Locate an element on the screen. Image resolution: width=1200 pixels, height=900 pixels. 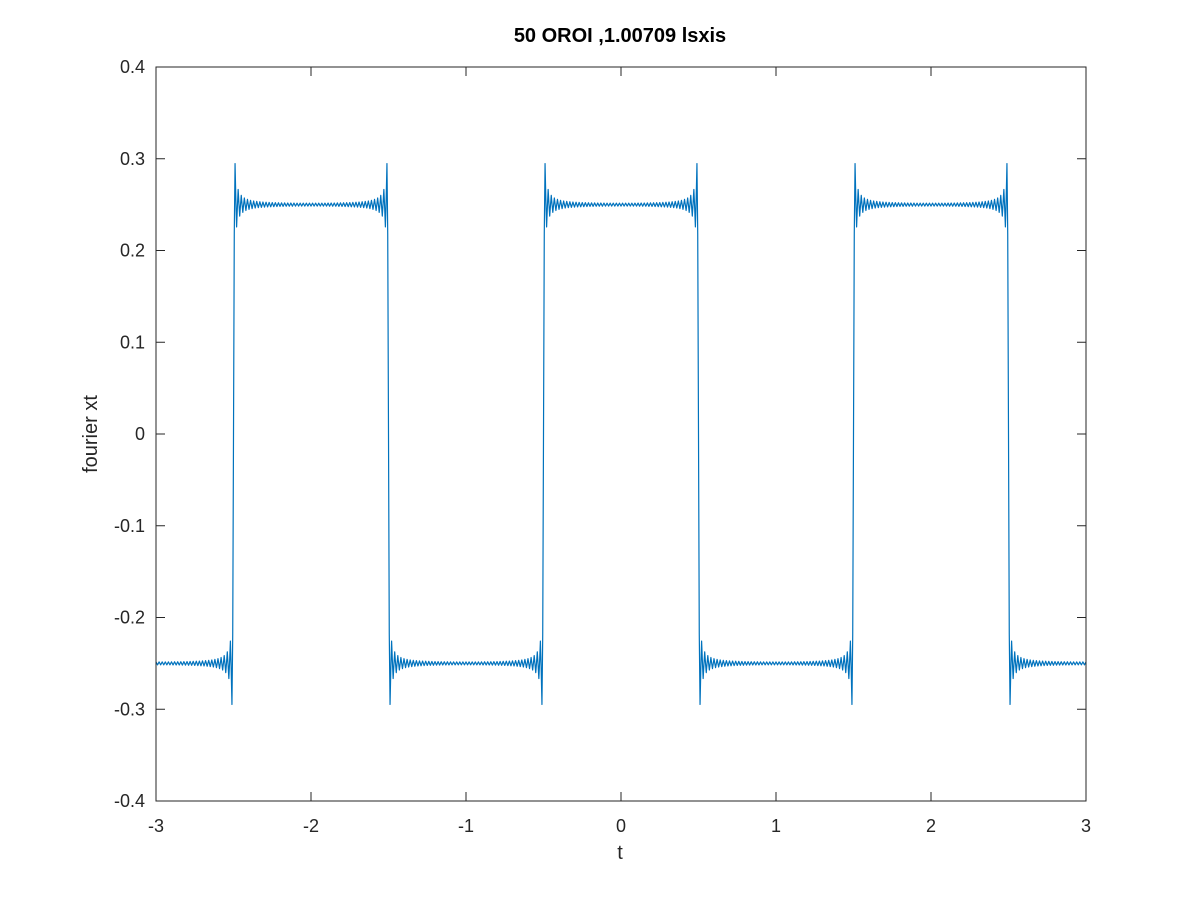
x-tick-label: -2 is located at coordinates (311, 826).